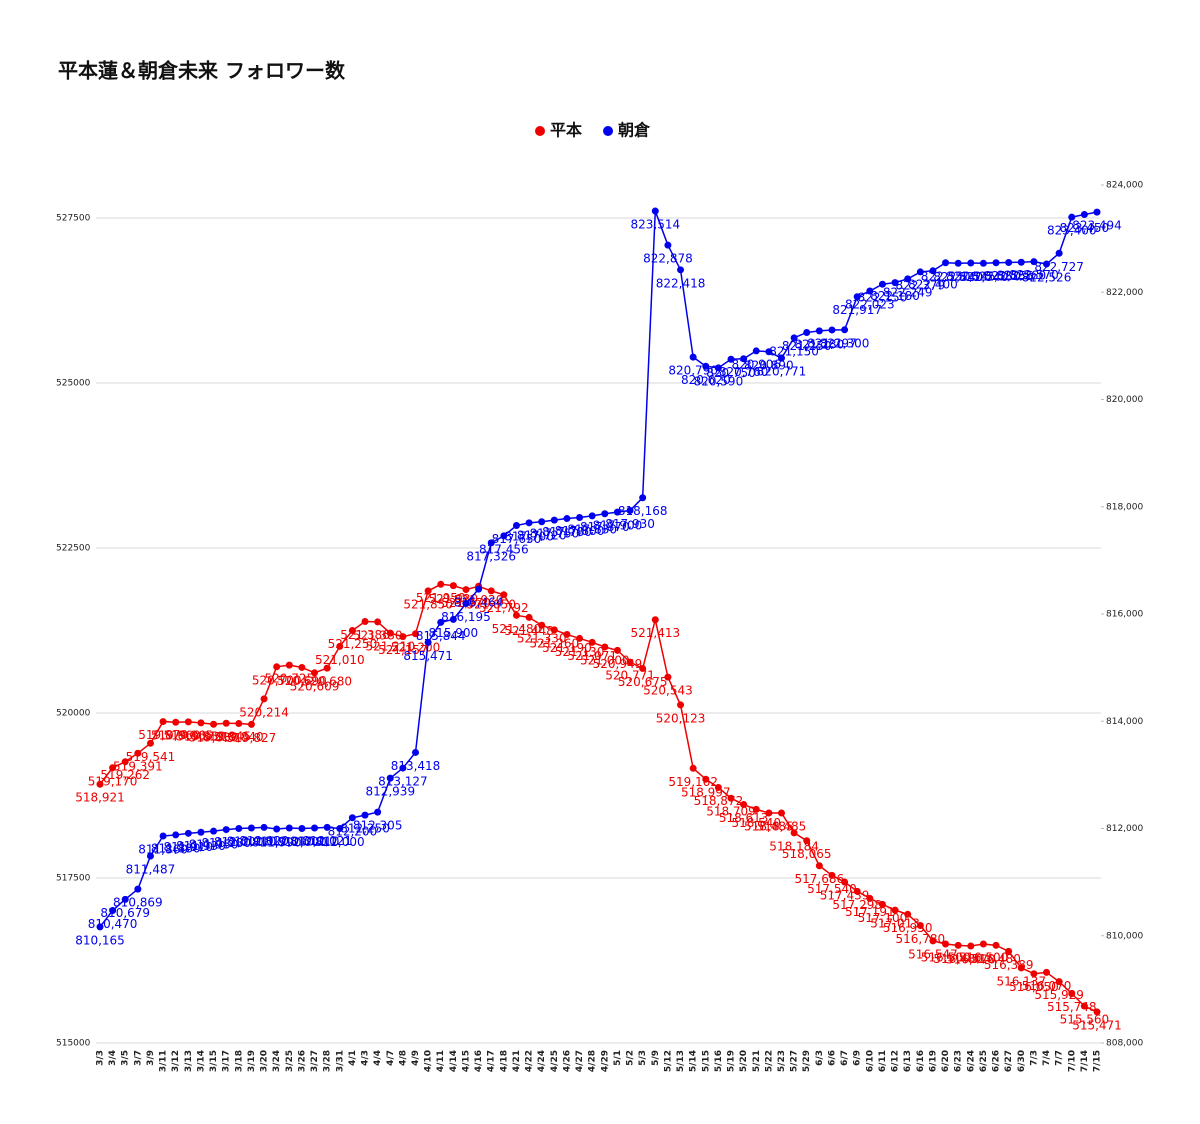  What do you see at coordinates (164, 1061) in the screenshot?
I see `x-tick-label: 3/11` at bounding box center [164, 1061].